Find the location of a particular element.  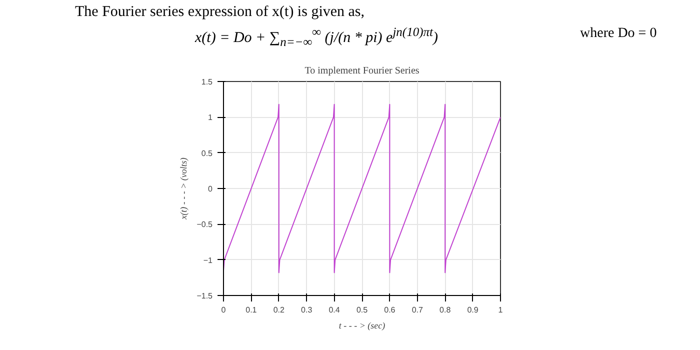

y-tick-label: −1 is located at coordinates (208, 260).